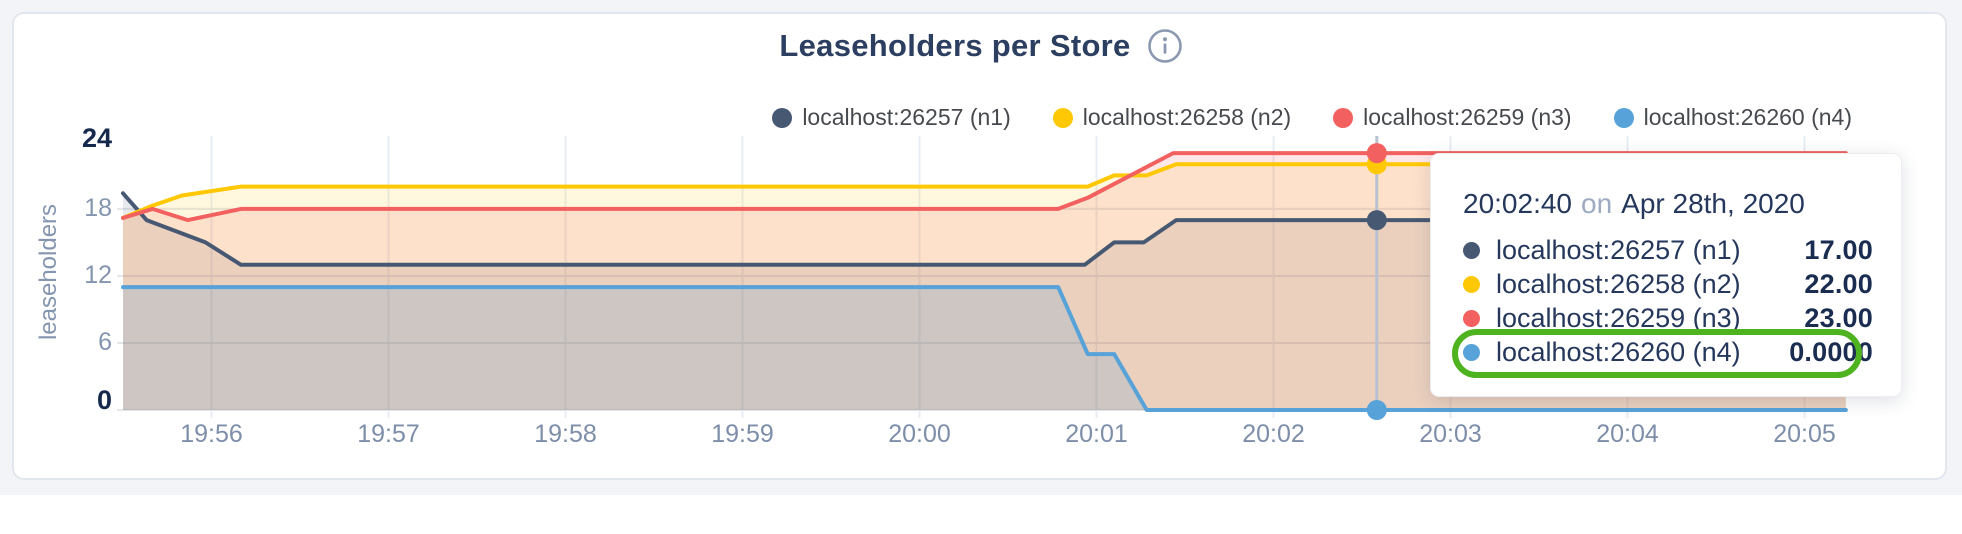 The image size is (1962, 534). What do you see at coordinates (98, 275) in the screenshot?
I see `y-axis-tick-label: 12` at bounding box center [98, 275].